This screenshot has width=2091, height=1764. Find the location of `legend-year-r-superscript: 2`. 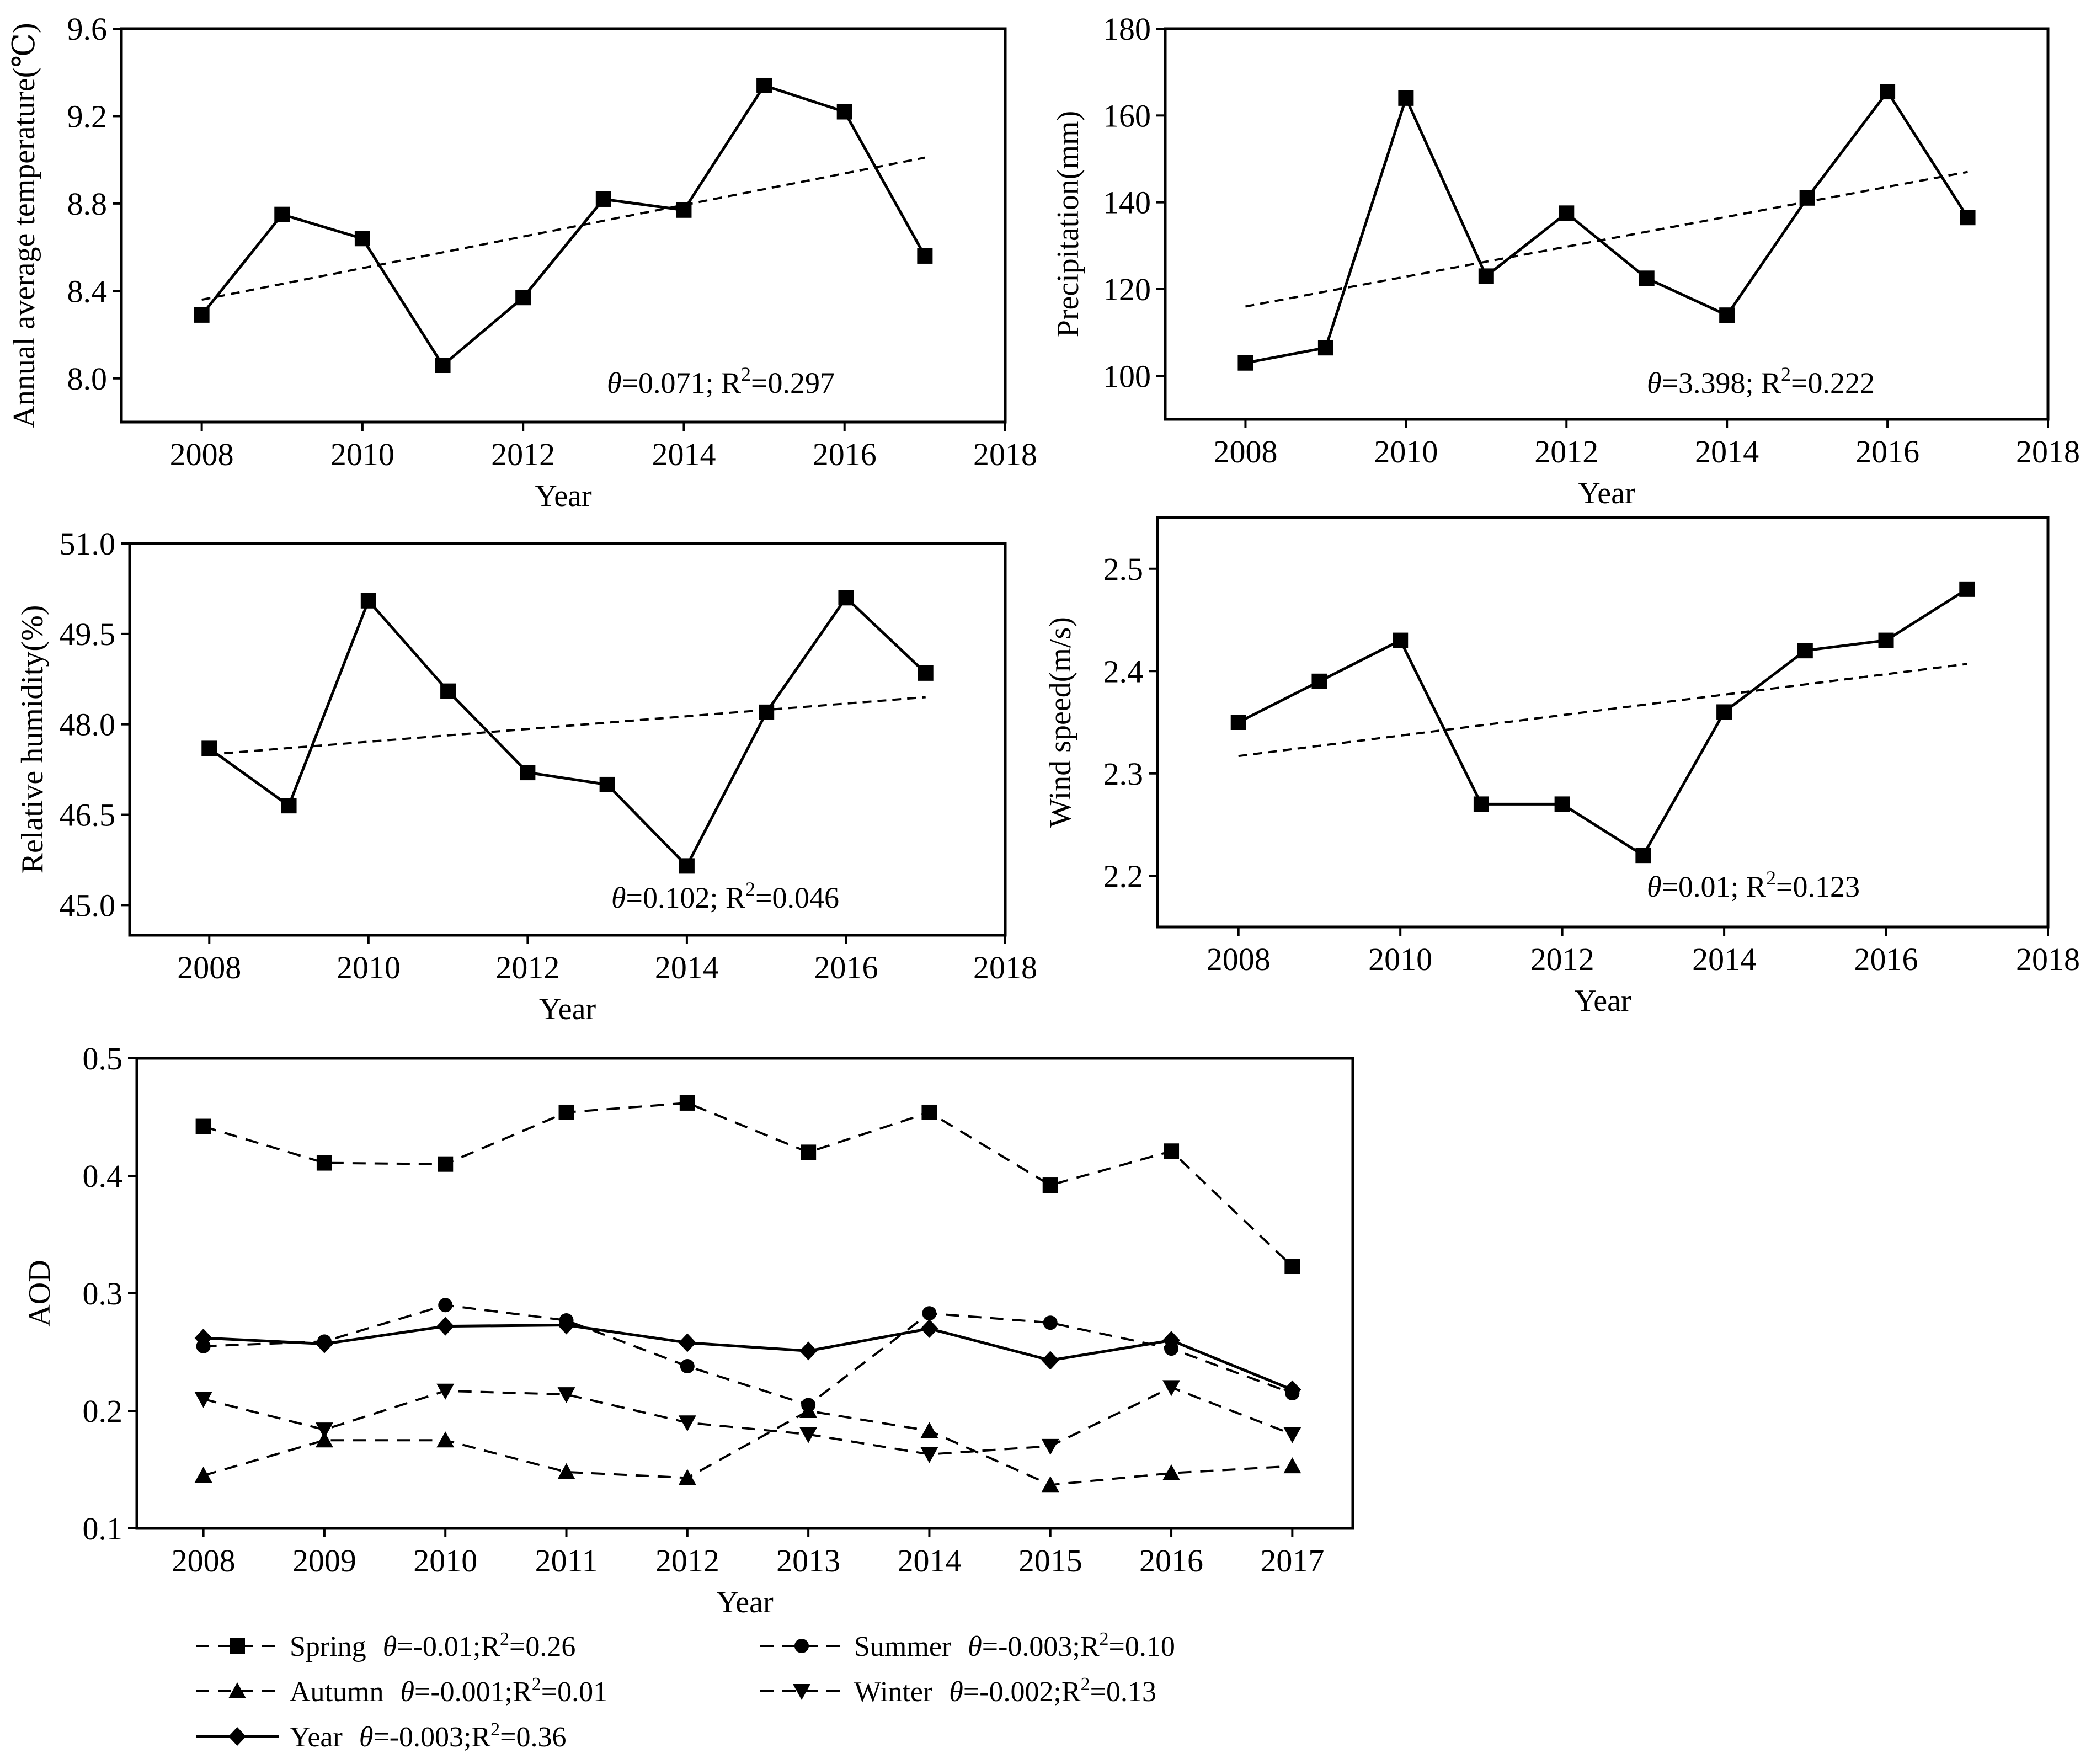

legend-year-r-superscript: 2 is located at coordinates (495, 1729).